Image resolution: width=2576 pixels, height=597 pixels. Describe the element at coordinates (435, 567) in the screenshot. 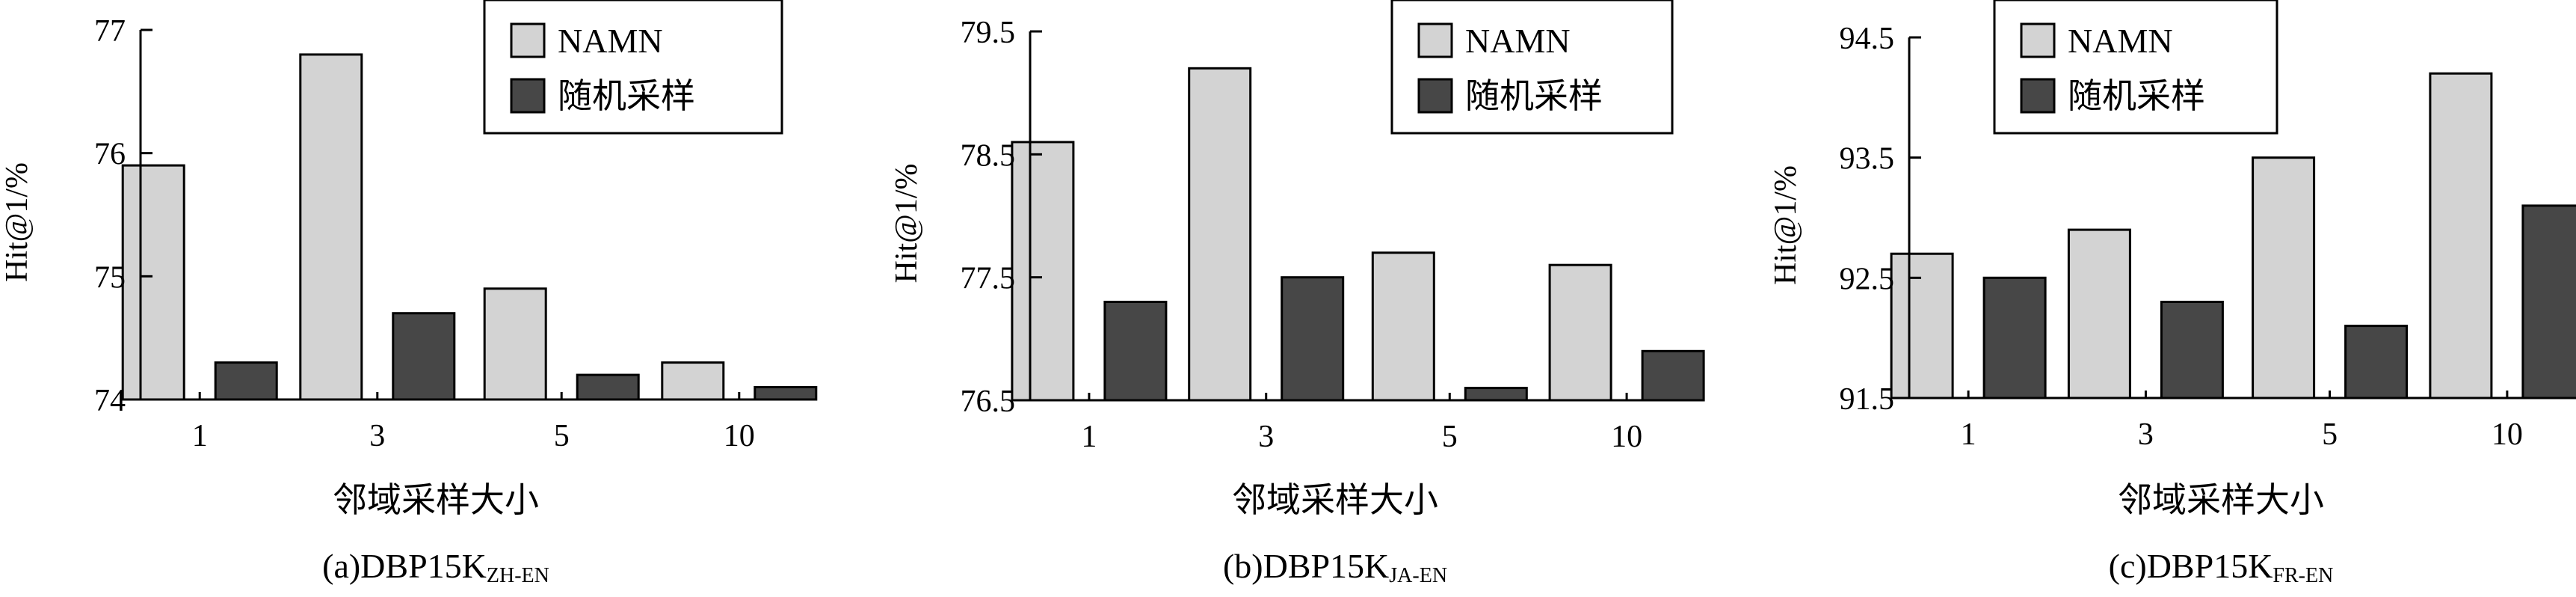

I see `panel-caption: (a)DBP15KZH-EN` at that location.